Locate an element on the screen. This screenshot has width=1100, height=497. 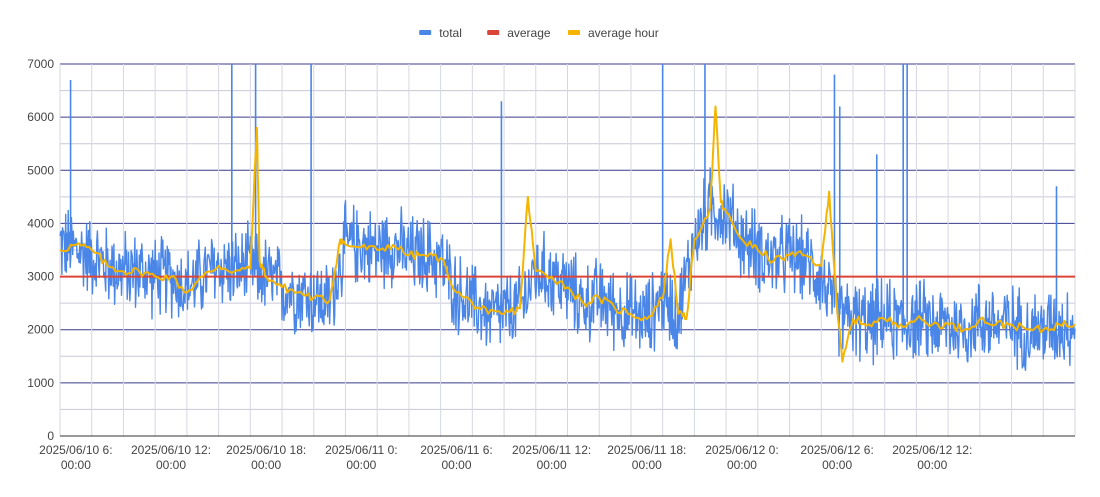
y-tick-label: 3000 is located at coordinates (40, 277).